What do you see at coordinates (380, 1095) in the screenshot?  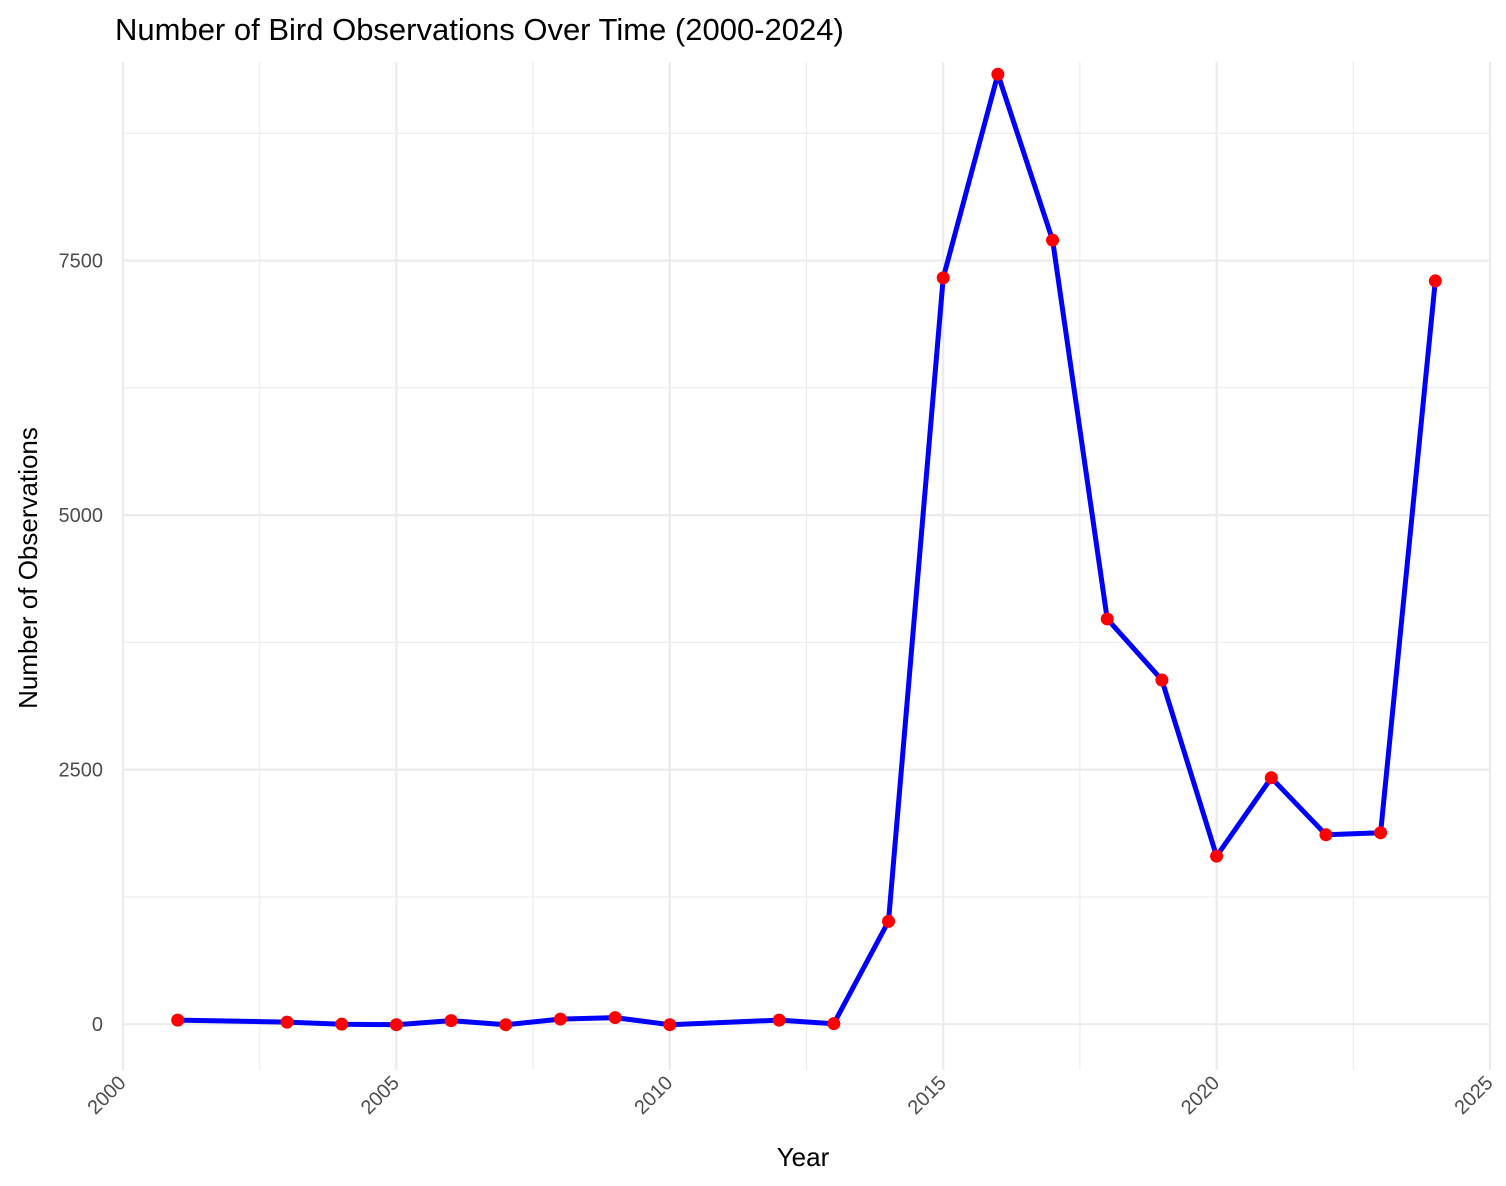 I see `x-tick-label: 2005` at bounding box center [380, 1095].